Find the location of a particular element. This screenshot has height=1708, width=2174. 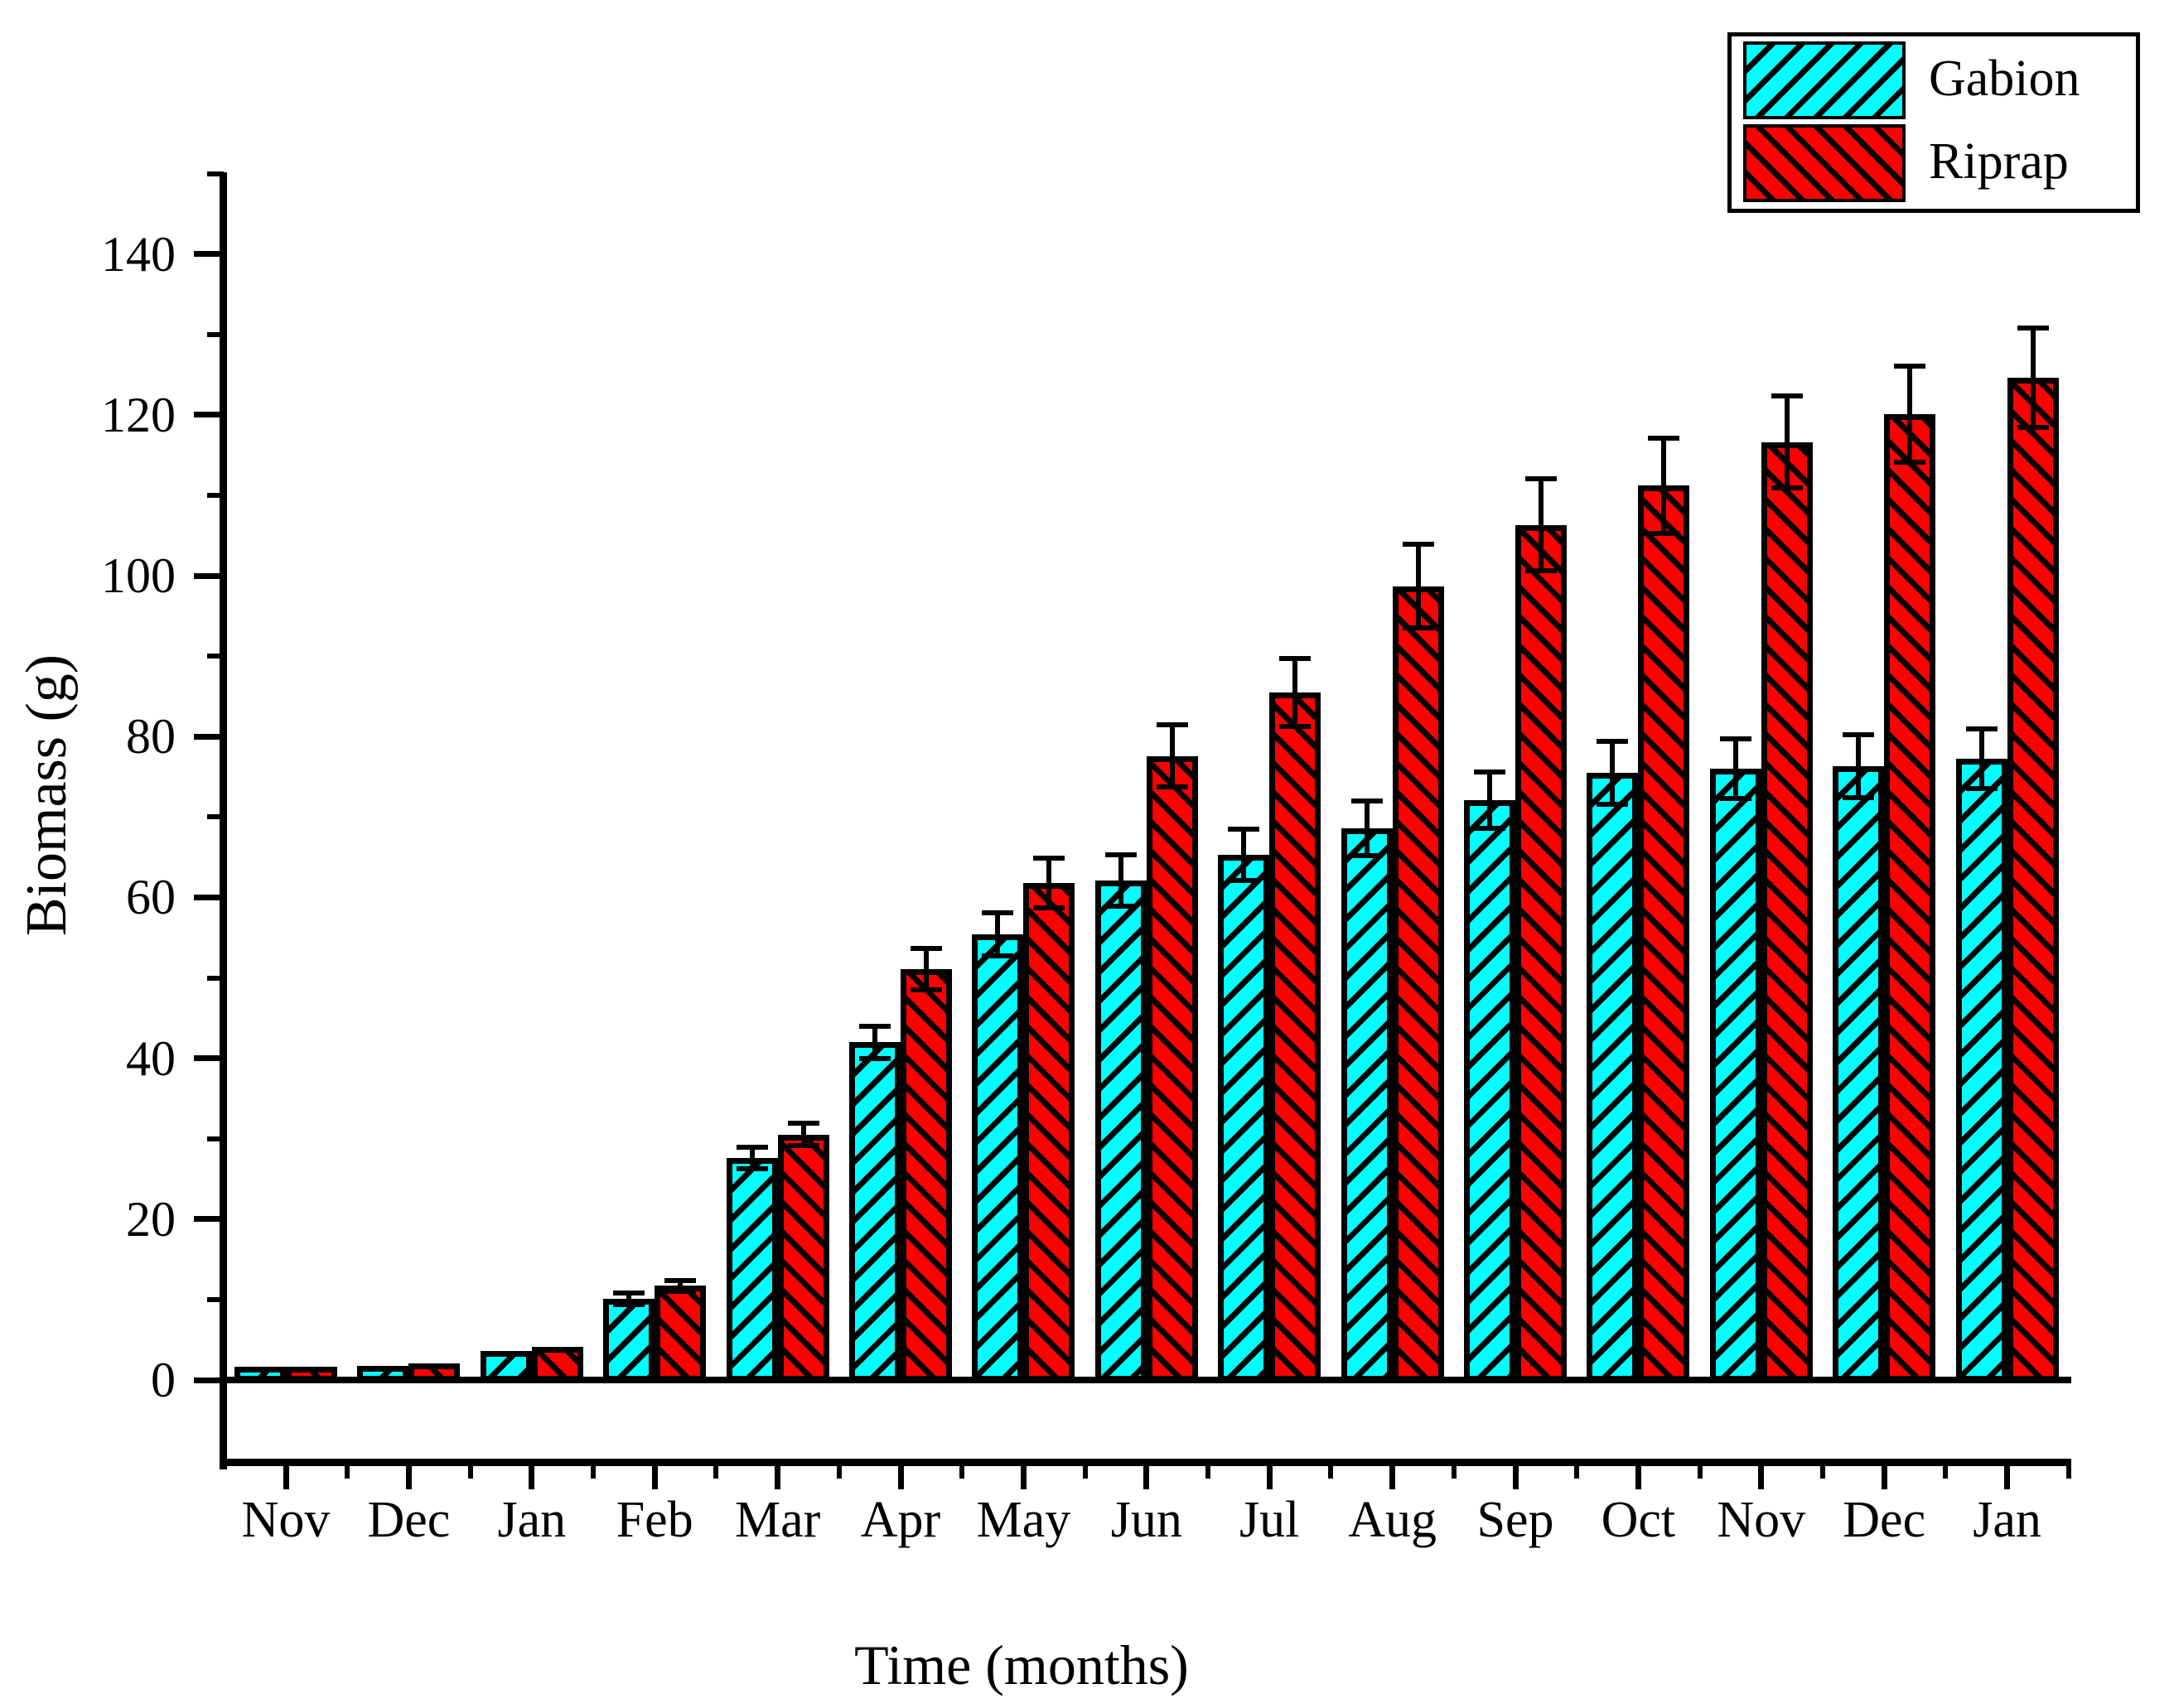

y-tick-label: 0 is located at coordinates (164, 1380).